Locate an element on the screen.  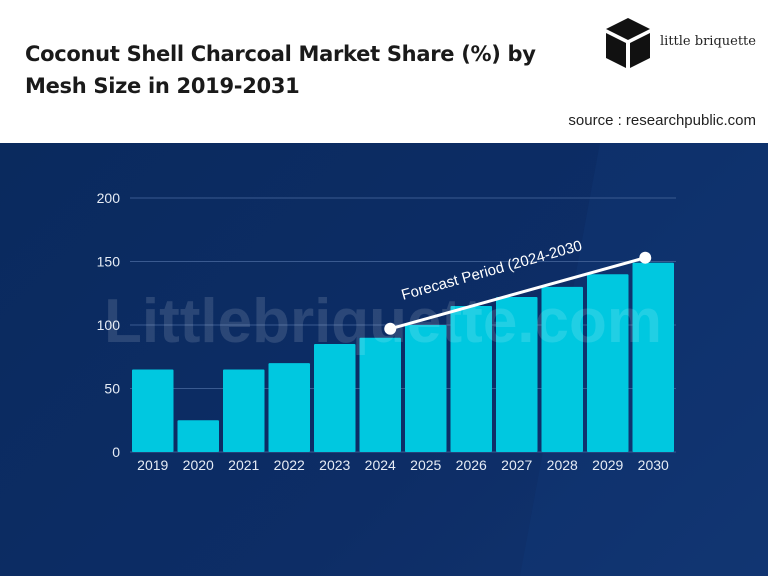
bar-2024 is located at coordinates (380, 394).